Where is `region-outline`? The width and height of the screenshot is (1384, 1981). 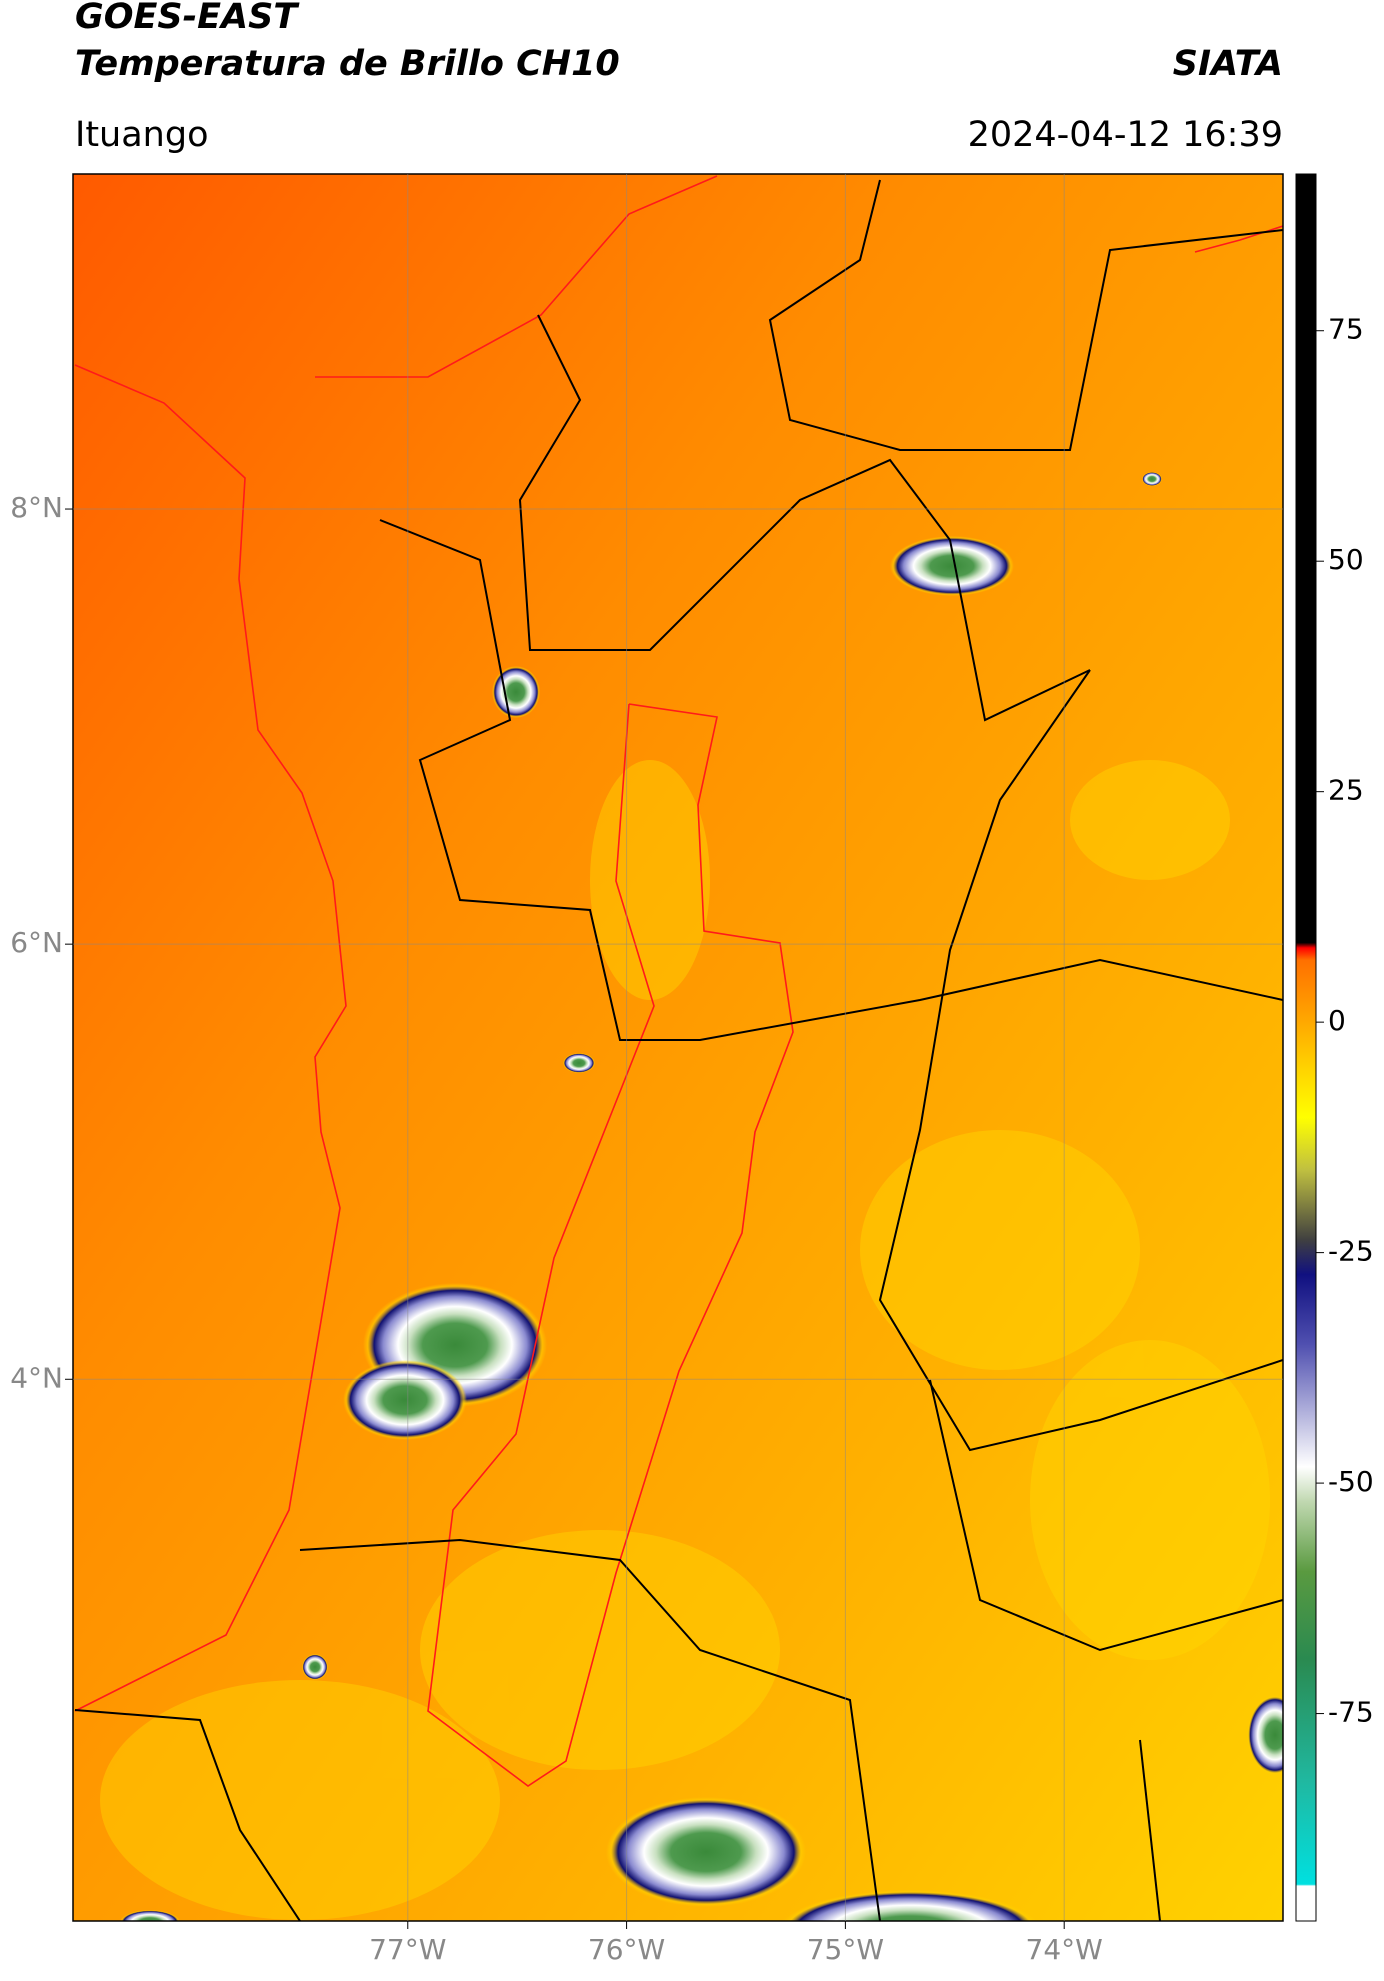 region-outline is located at coordinates (610, 1245).